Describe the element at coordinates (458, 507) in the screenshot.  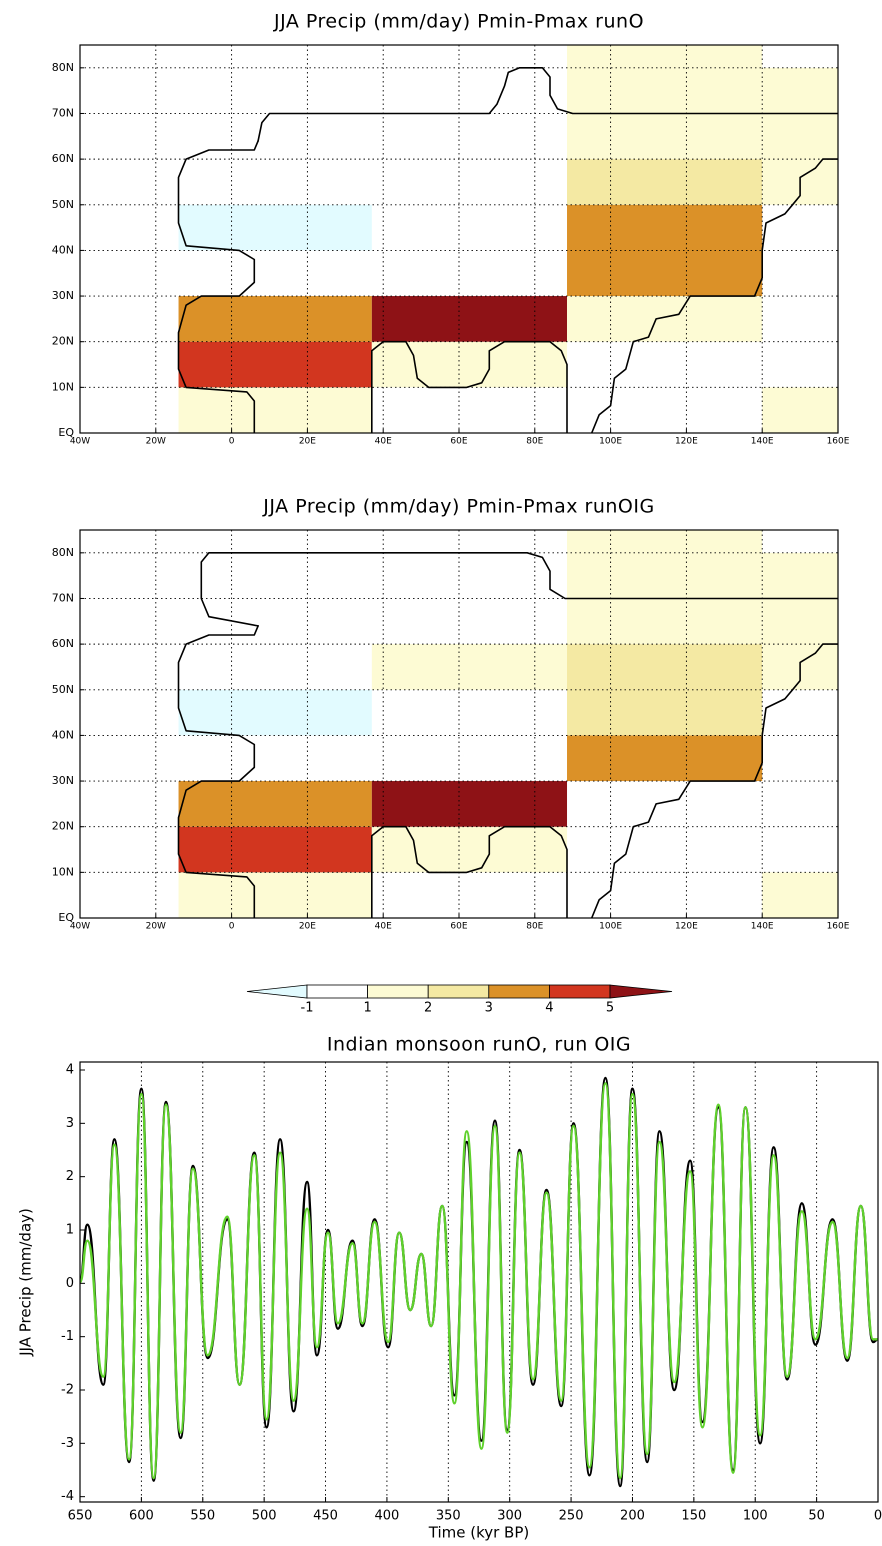
I see `chart-title: JJA Precip (mm/day) Pmin-Pmax runOIG` at that location.